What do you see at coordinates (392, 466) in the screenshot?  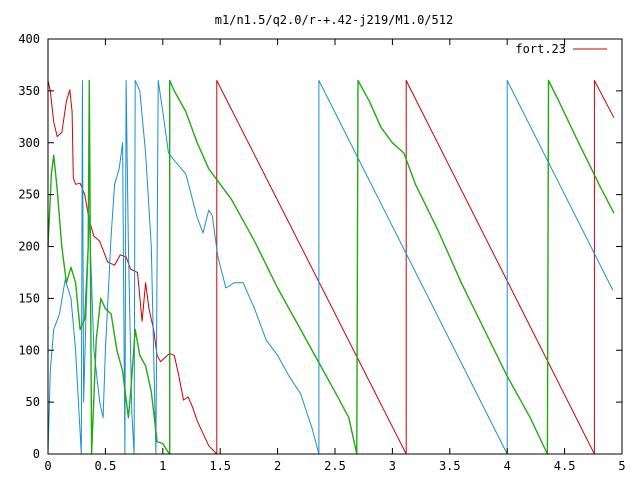 I see `x-tick-label: 3` at bounding box center [392, 466].